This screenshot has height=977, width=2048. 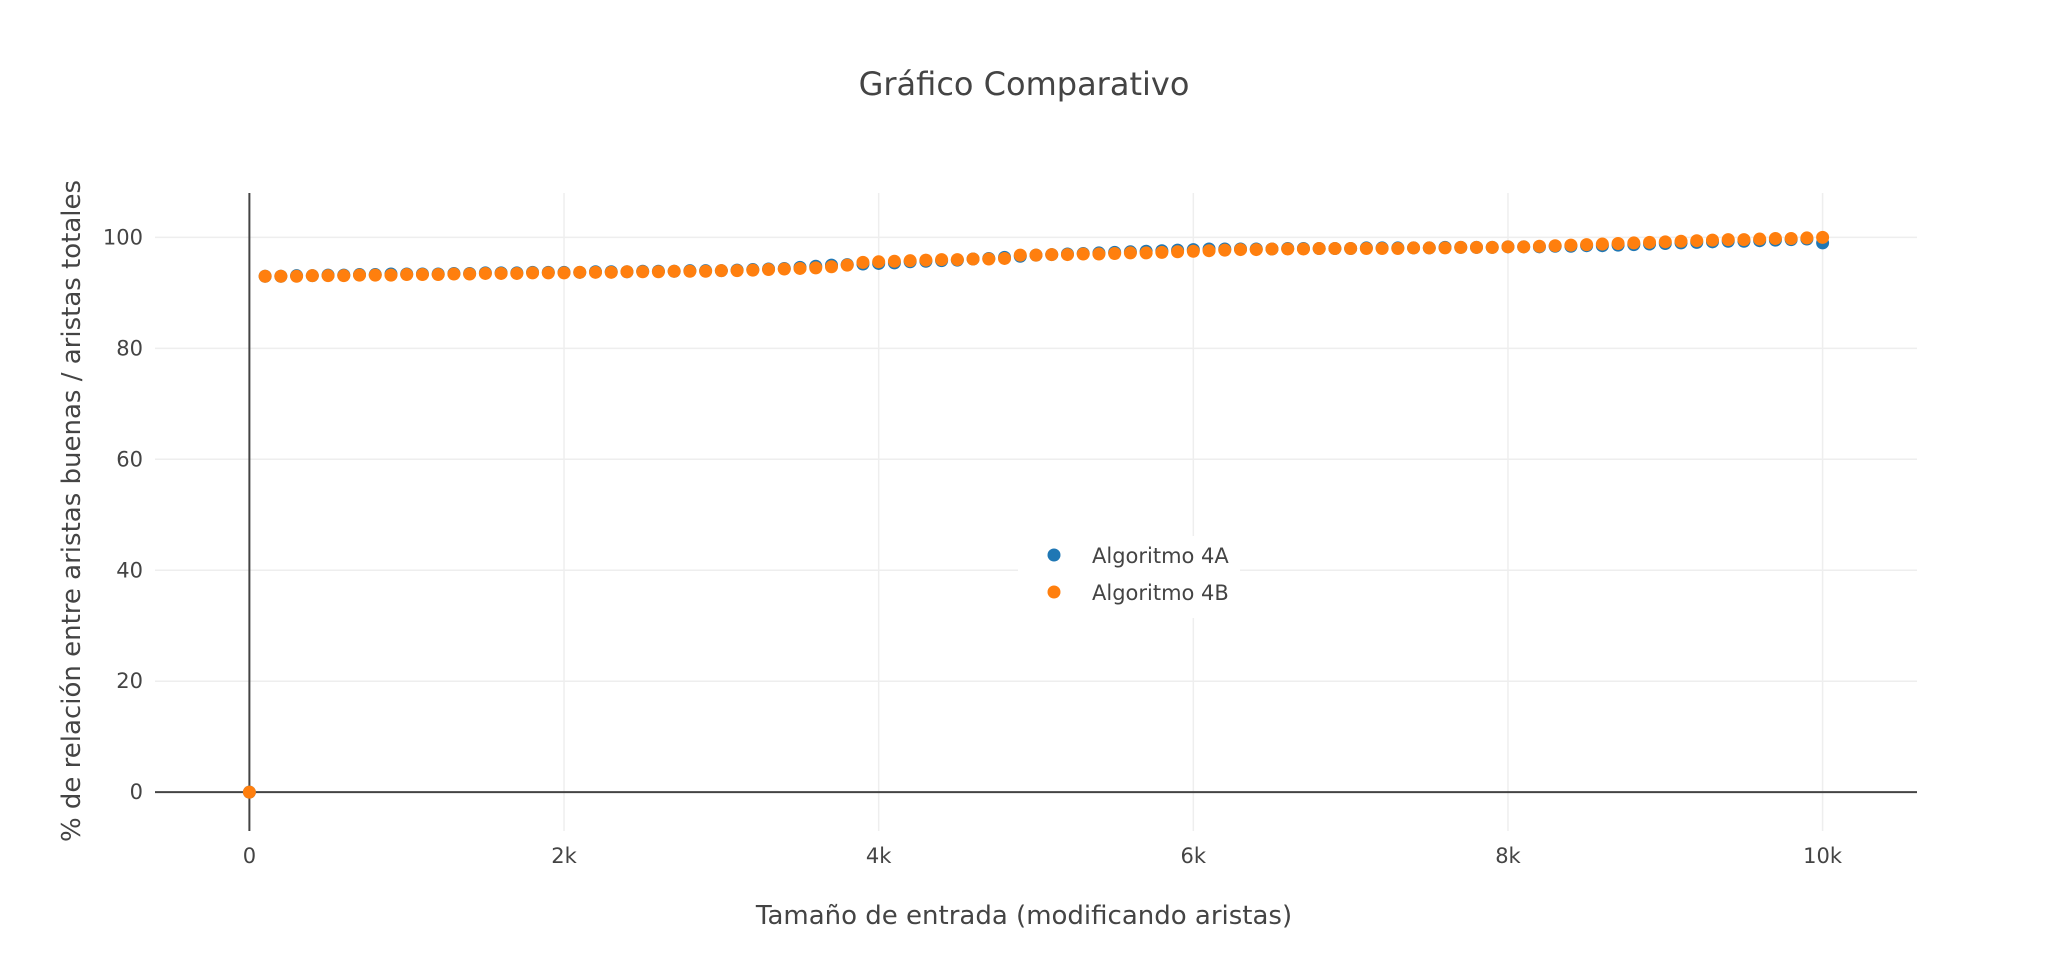 What do you see at coordinates (1823, 856) in the screenshot?
I see `x-tick-label: 10k` at bounding box center [1823, 856].